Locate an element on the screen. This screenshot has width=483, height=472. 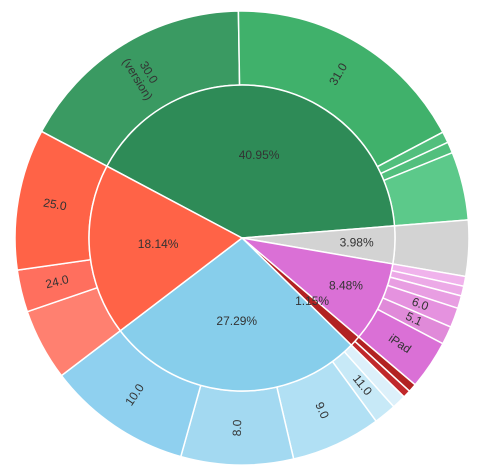
inner-label-5: 18.14% is located at coordinates (158, 244).